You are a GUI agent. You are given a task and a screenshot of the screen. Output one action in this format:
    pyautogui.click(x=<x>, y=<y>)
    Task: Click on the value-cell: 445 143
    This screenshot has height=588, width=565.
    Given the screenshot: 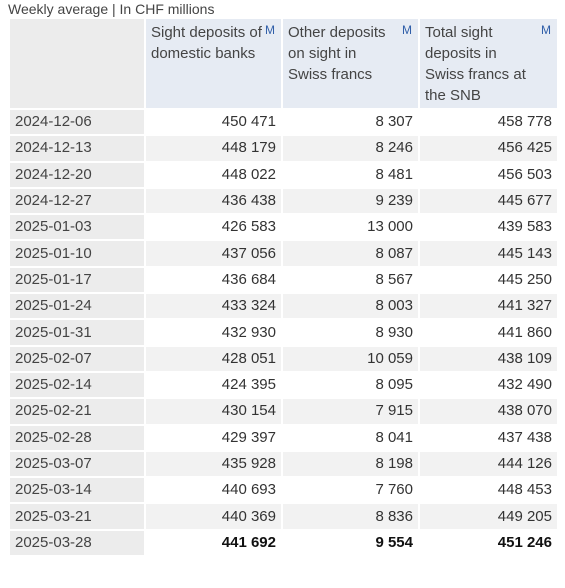 What is the action you would take?
    pyautogui.click(x=488, y=253)
    